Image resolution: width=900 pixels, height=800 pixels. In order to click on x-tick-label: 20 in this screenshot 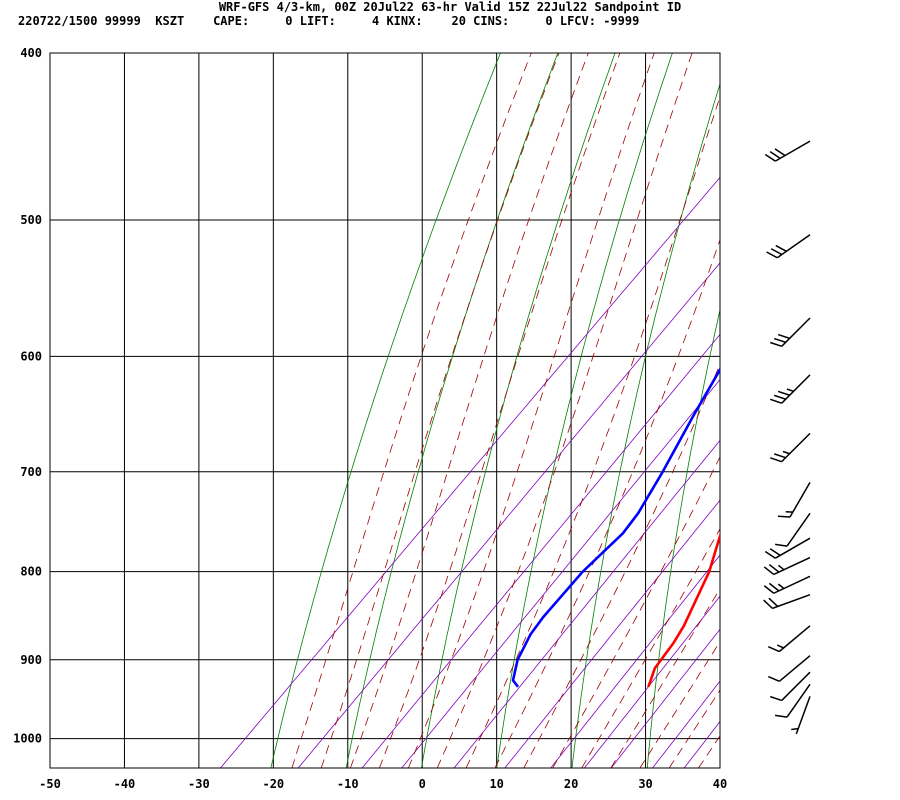, I will do `click(571, 784)`.